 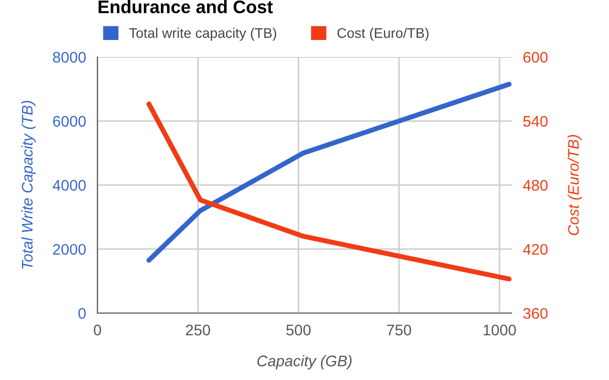 I want to click on x-tick-label: 250, so click(x=198, y=330).